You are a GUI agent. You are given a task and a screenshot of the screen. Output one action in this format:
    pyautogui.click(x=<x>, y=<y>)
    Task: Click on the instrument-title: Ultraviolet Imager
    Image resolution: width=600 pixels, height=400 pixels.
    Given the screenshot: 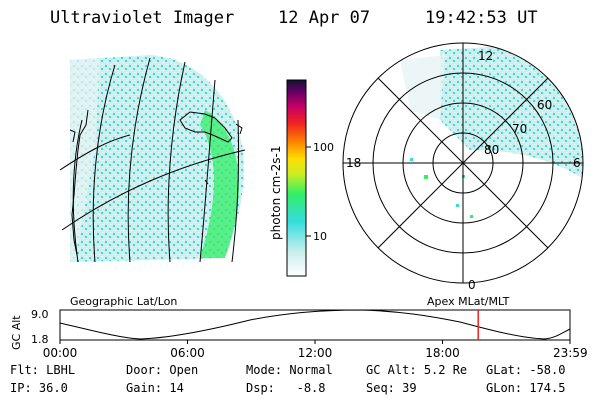 What is the action you would take?
    pyautogui.click(x=142, y=18)
    